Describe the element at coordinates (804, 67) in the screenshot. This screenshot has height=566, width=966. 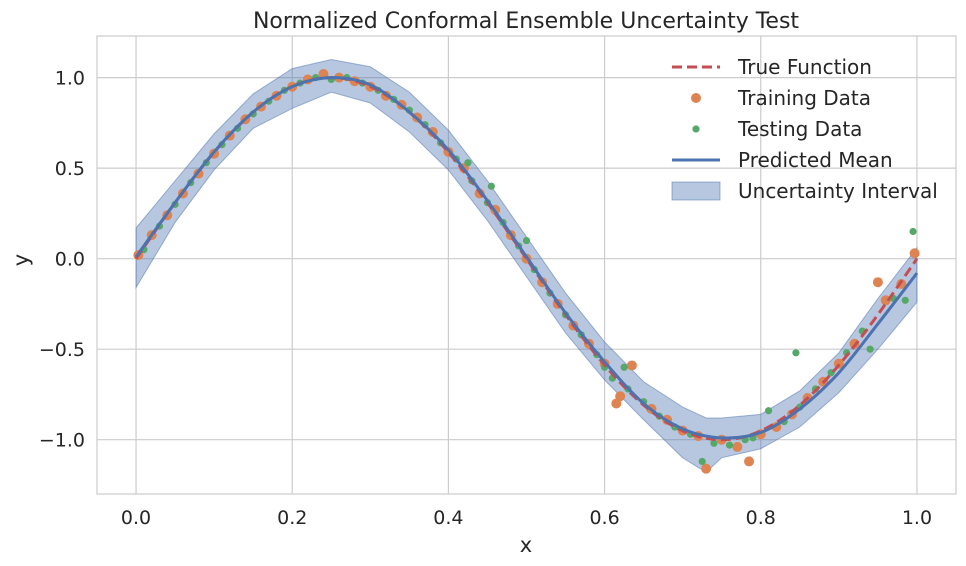
I see `legend-label: True Function` at that location.